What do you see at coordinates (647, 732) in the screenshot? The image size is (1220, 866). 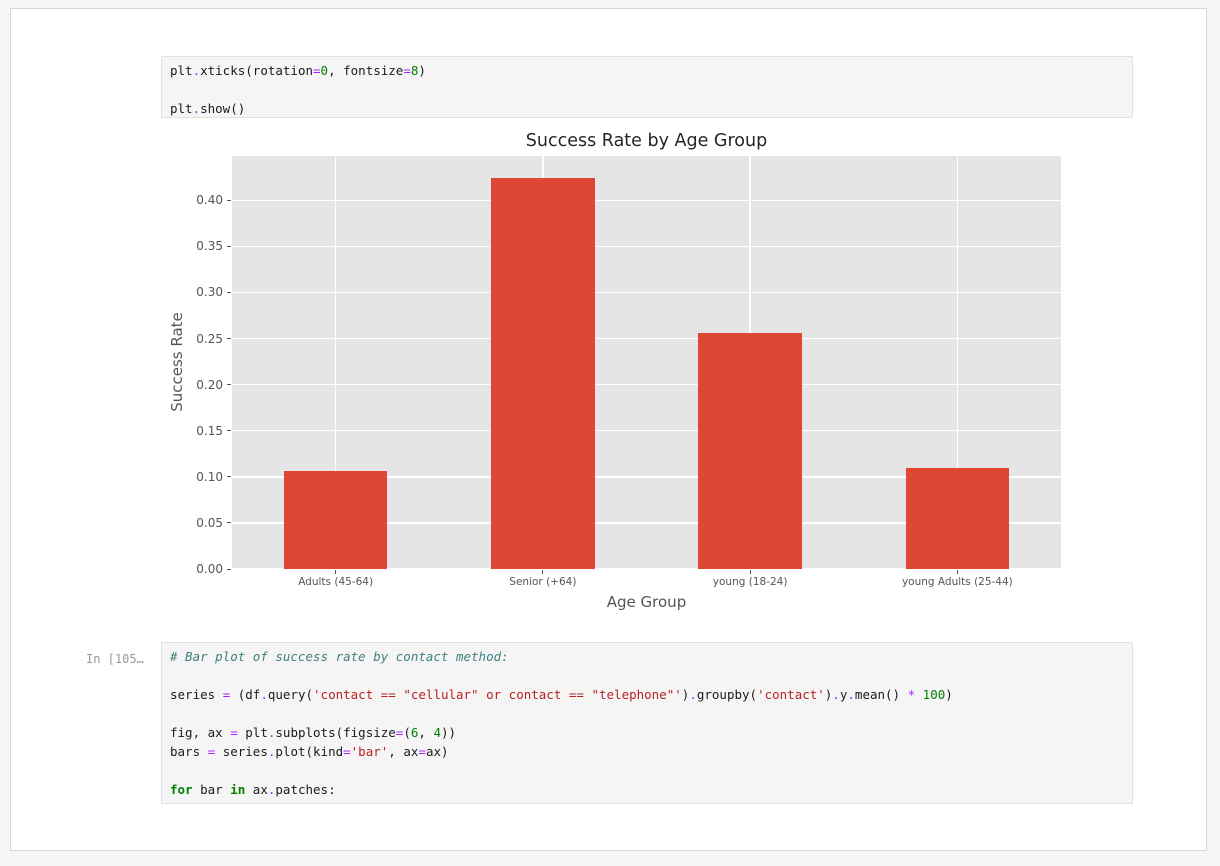 I see `code-line: fig, ax = plt.subplots(figsize=(6, 4))` at bounding box center [647, 732].